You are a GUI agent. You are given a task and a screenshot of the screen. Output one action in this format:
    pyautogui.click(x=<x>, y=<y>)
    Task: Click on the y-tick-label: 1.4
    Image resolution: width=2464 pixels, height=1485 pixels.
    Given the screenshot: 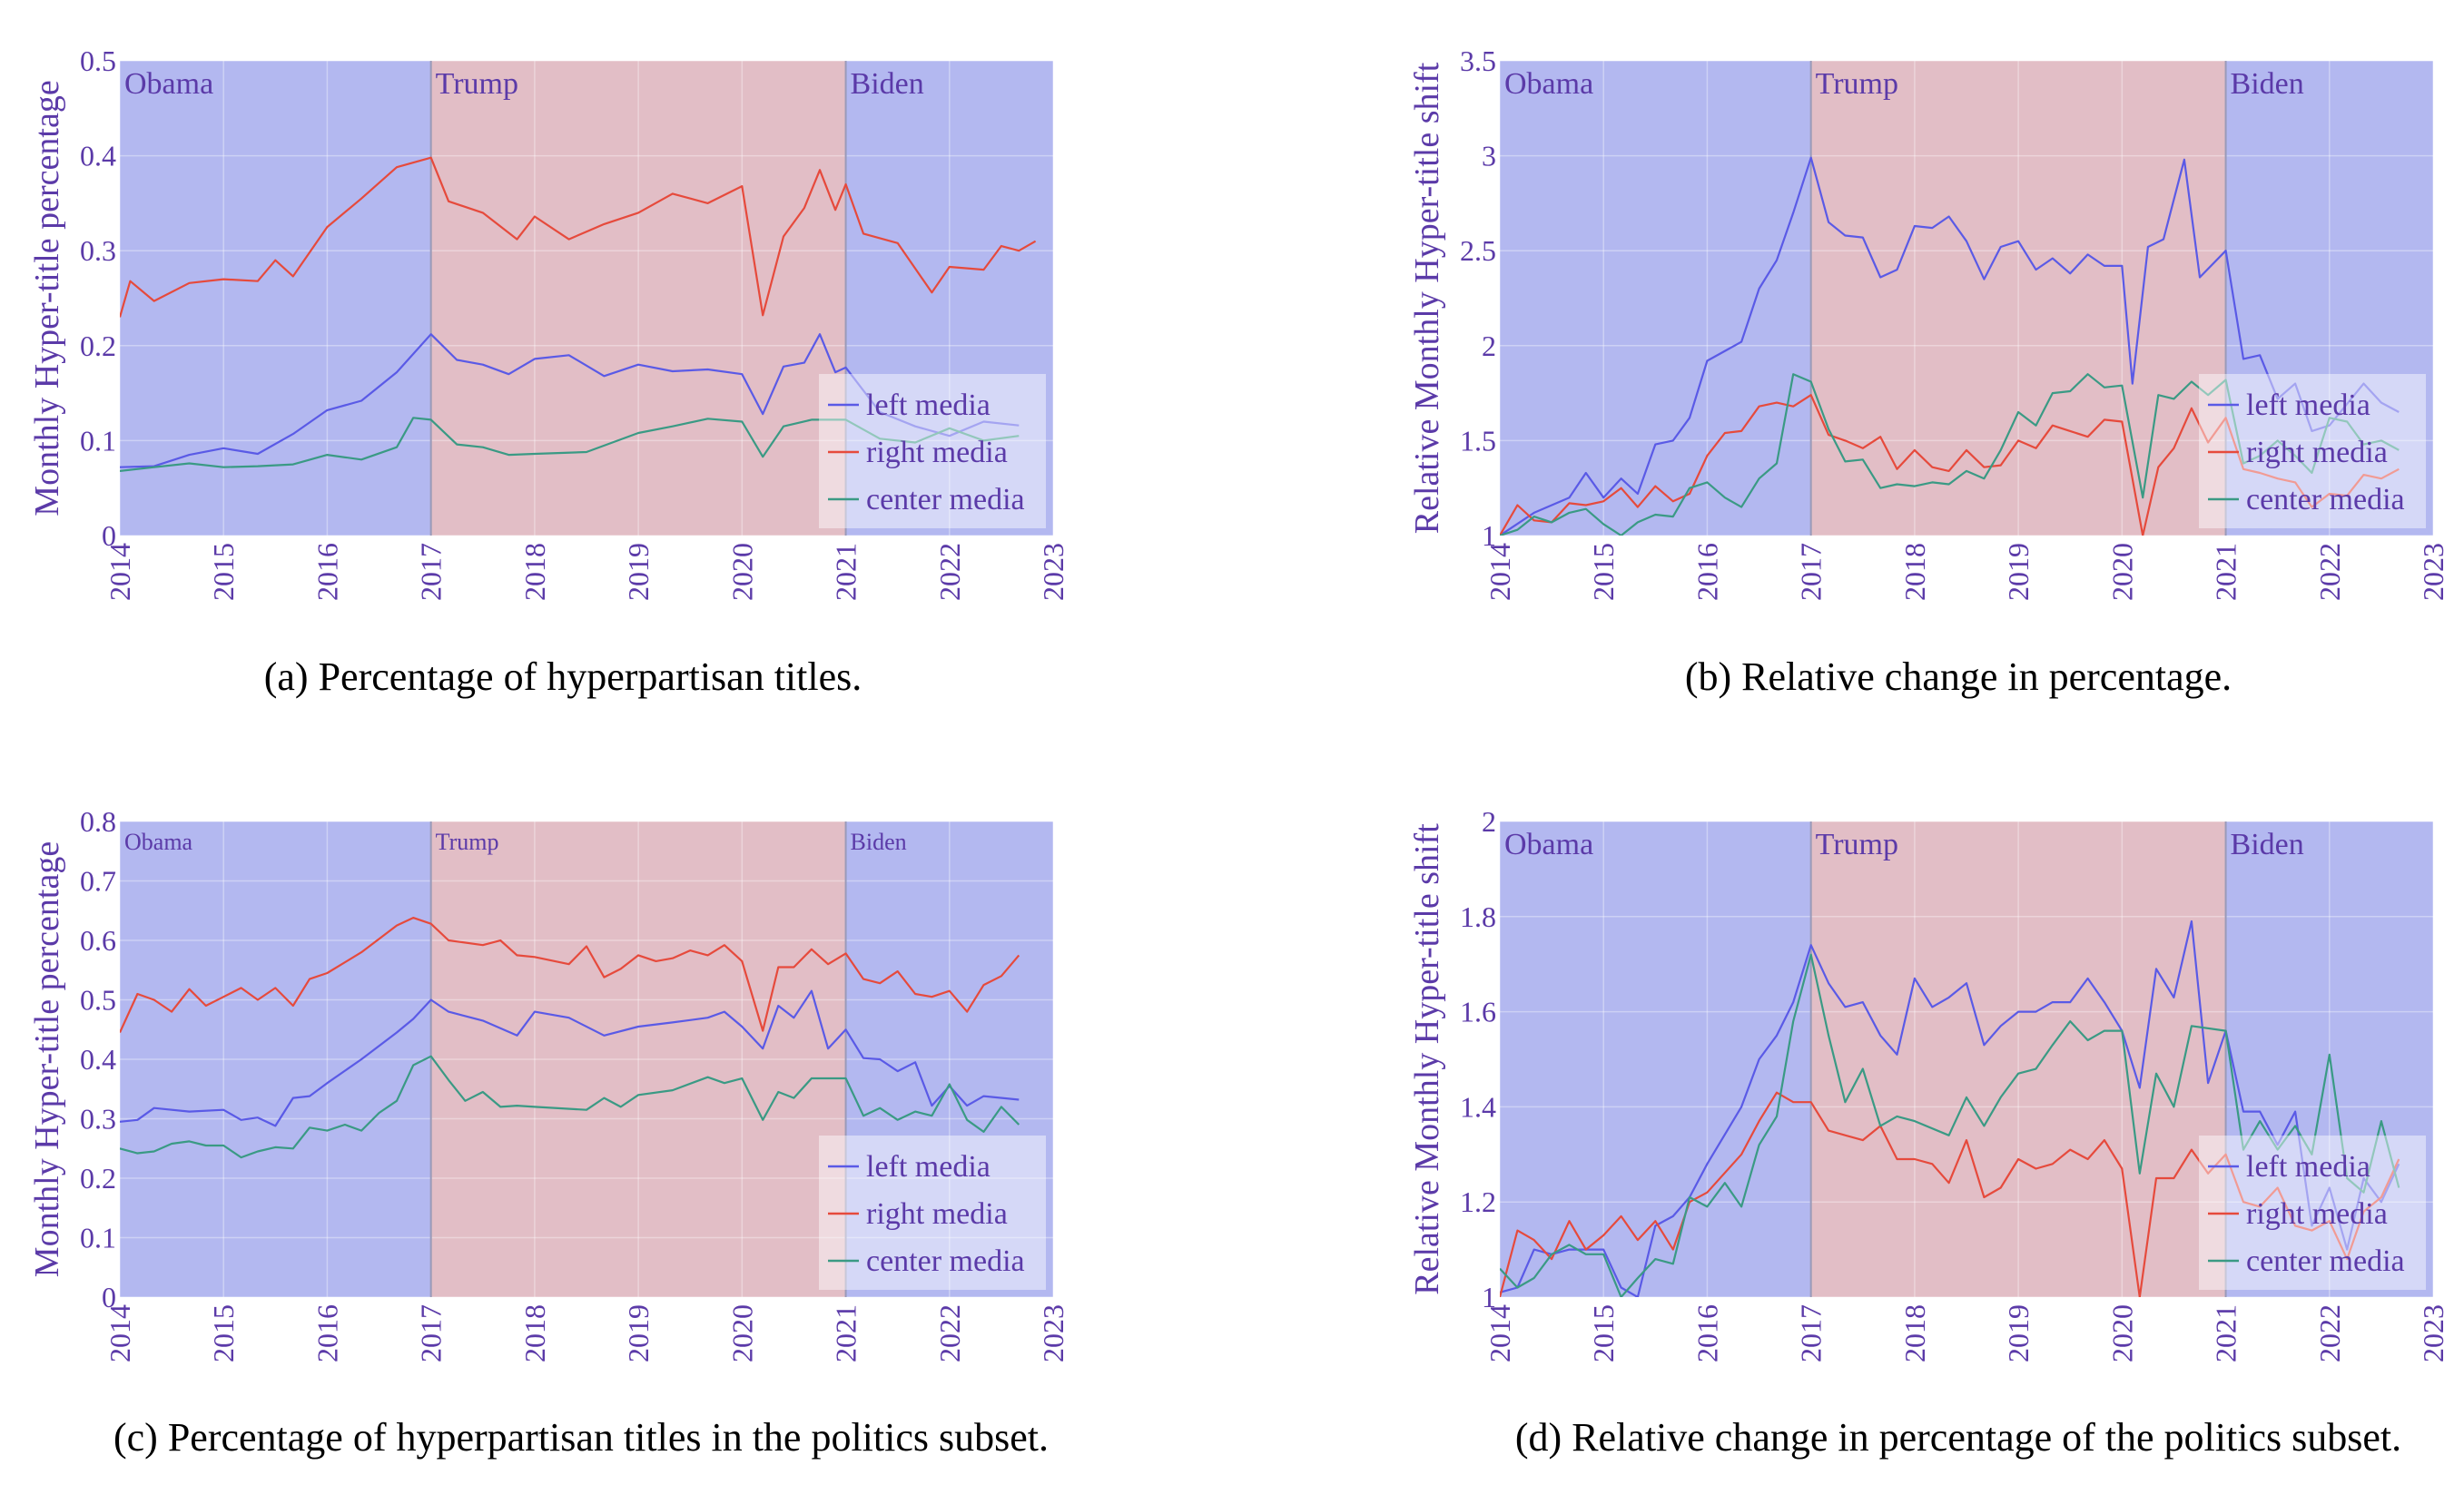 What is the action you would take?
    pyautogui.click(x=1478, y=1106)
    